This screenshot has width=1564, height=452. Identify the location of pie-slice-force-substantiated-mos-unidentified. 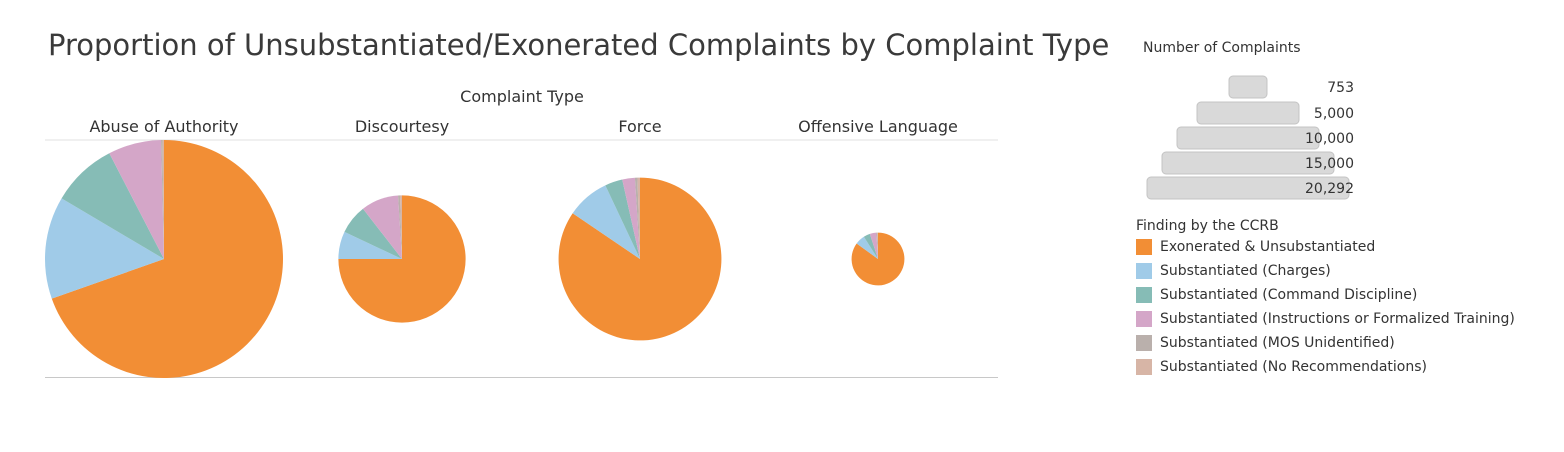
(637, 218).